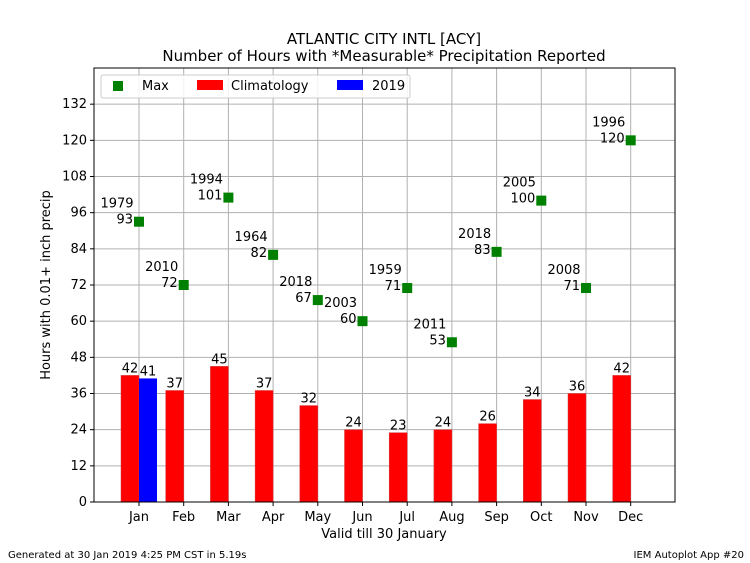  I want to click on x-tick-label: Sep, so click(496, 517).